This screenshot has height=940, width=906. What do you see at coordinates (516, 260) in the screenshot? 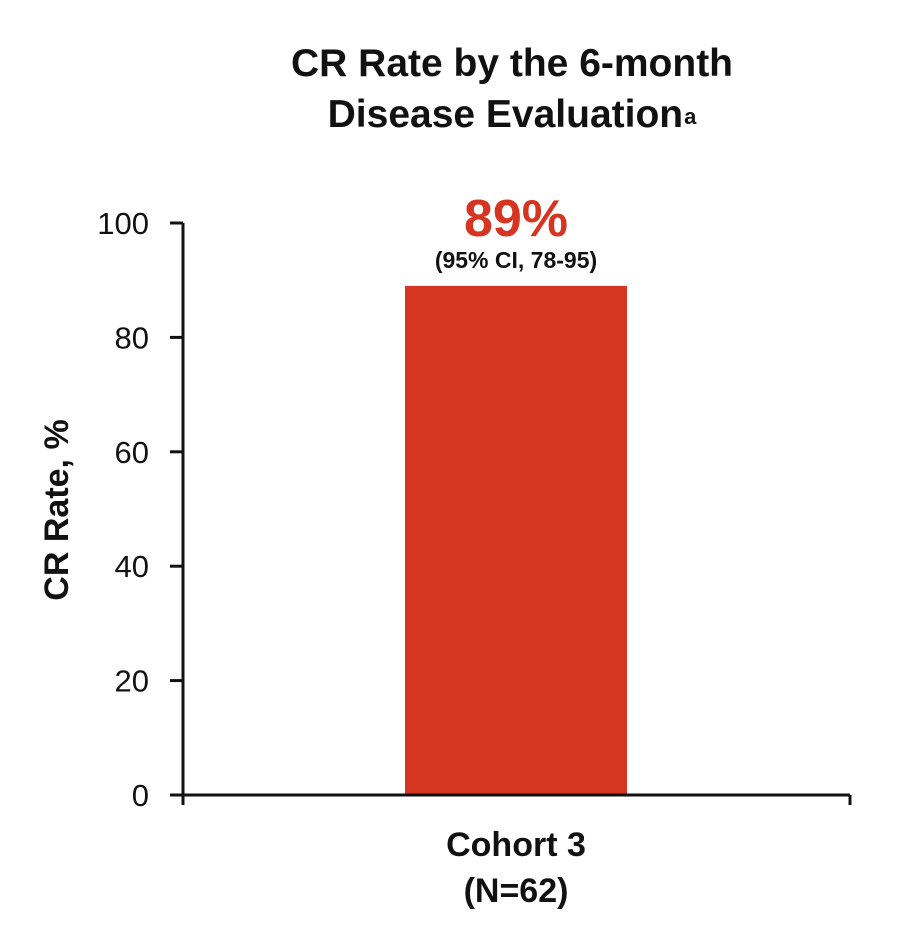
I see `bar-ci-label: (95% CI, 78-95)` at bounding box center [516, 260].